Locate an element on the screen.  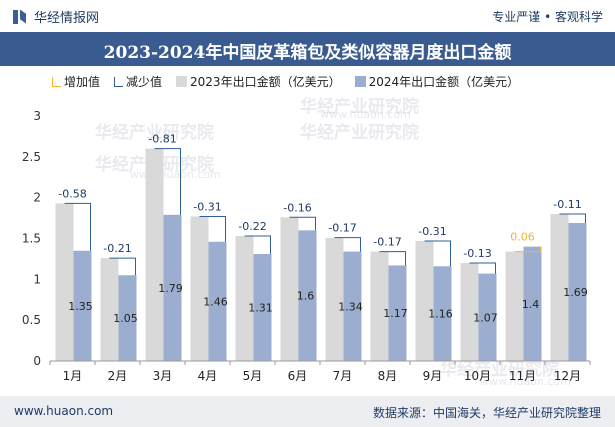
difference-label: -0.21 is located at coordinates (117, 248).